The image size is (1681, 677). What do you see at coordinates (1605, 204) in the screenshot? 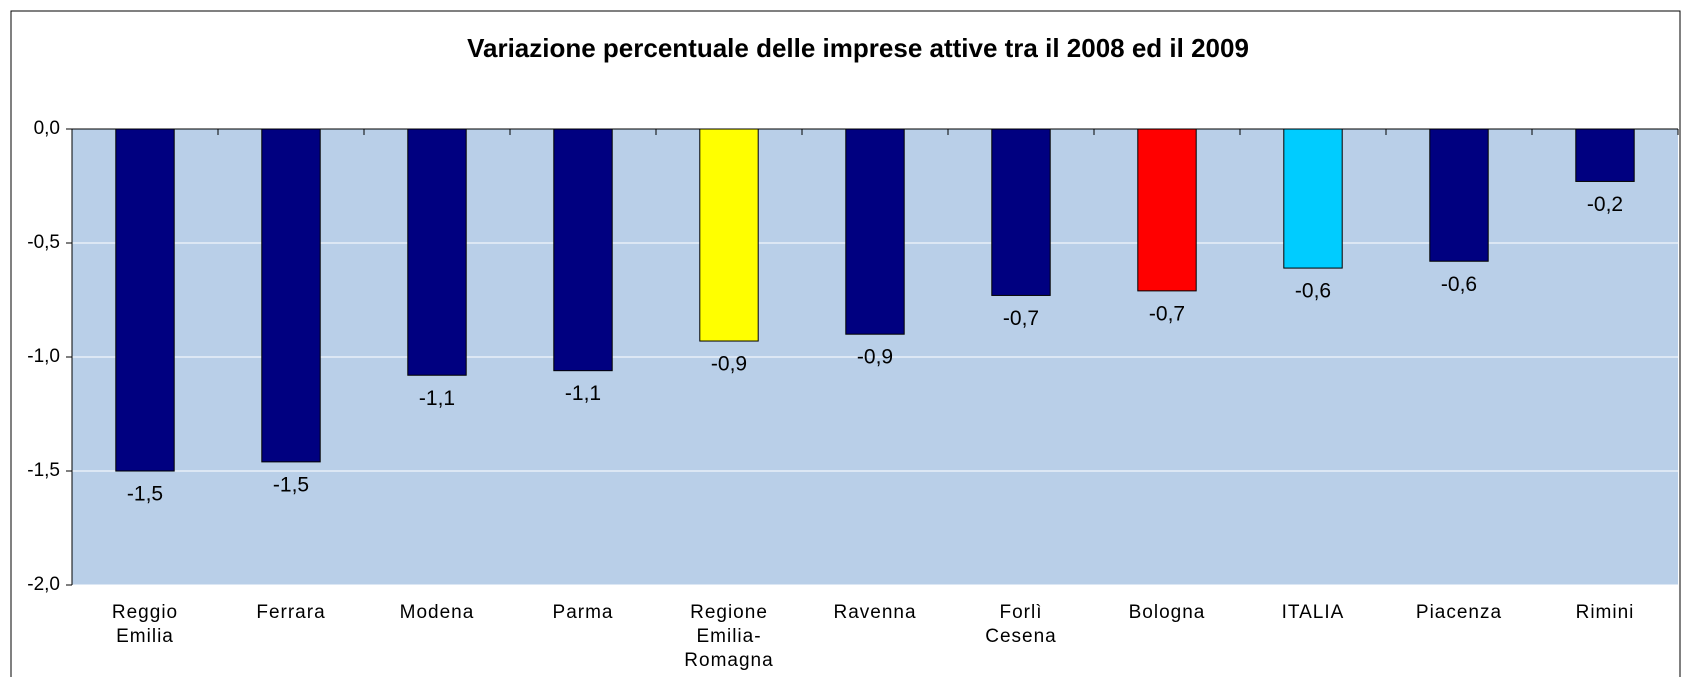
I see `value-label: -0,2` at bounding box center [1605, 204].